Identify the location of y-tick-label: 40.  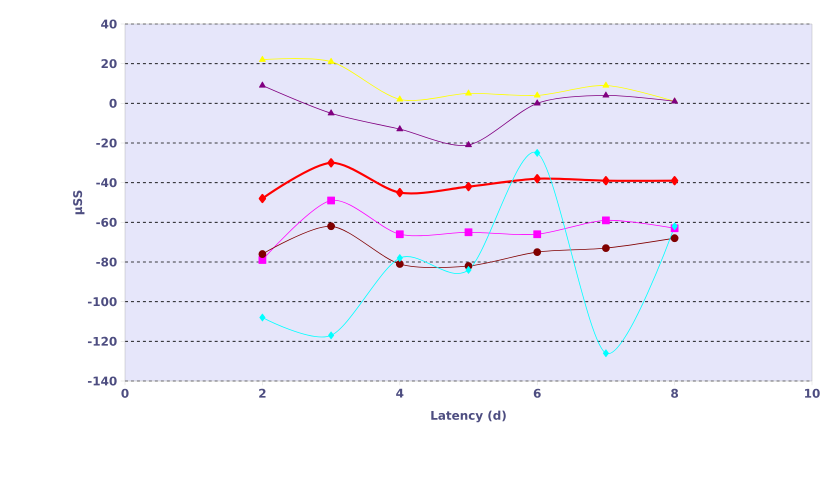
(109, 24).